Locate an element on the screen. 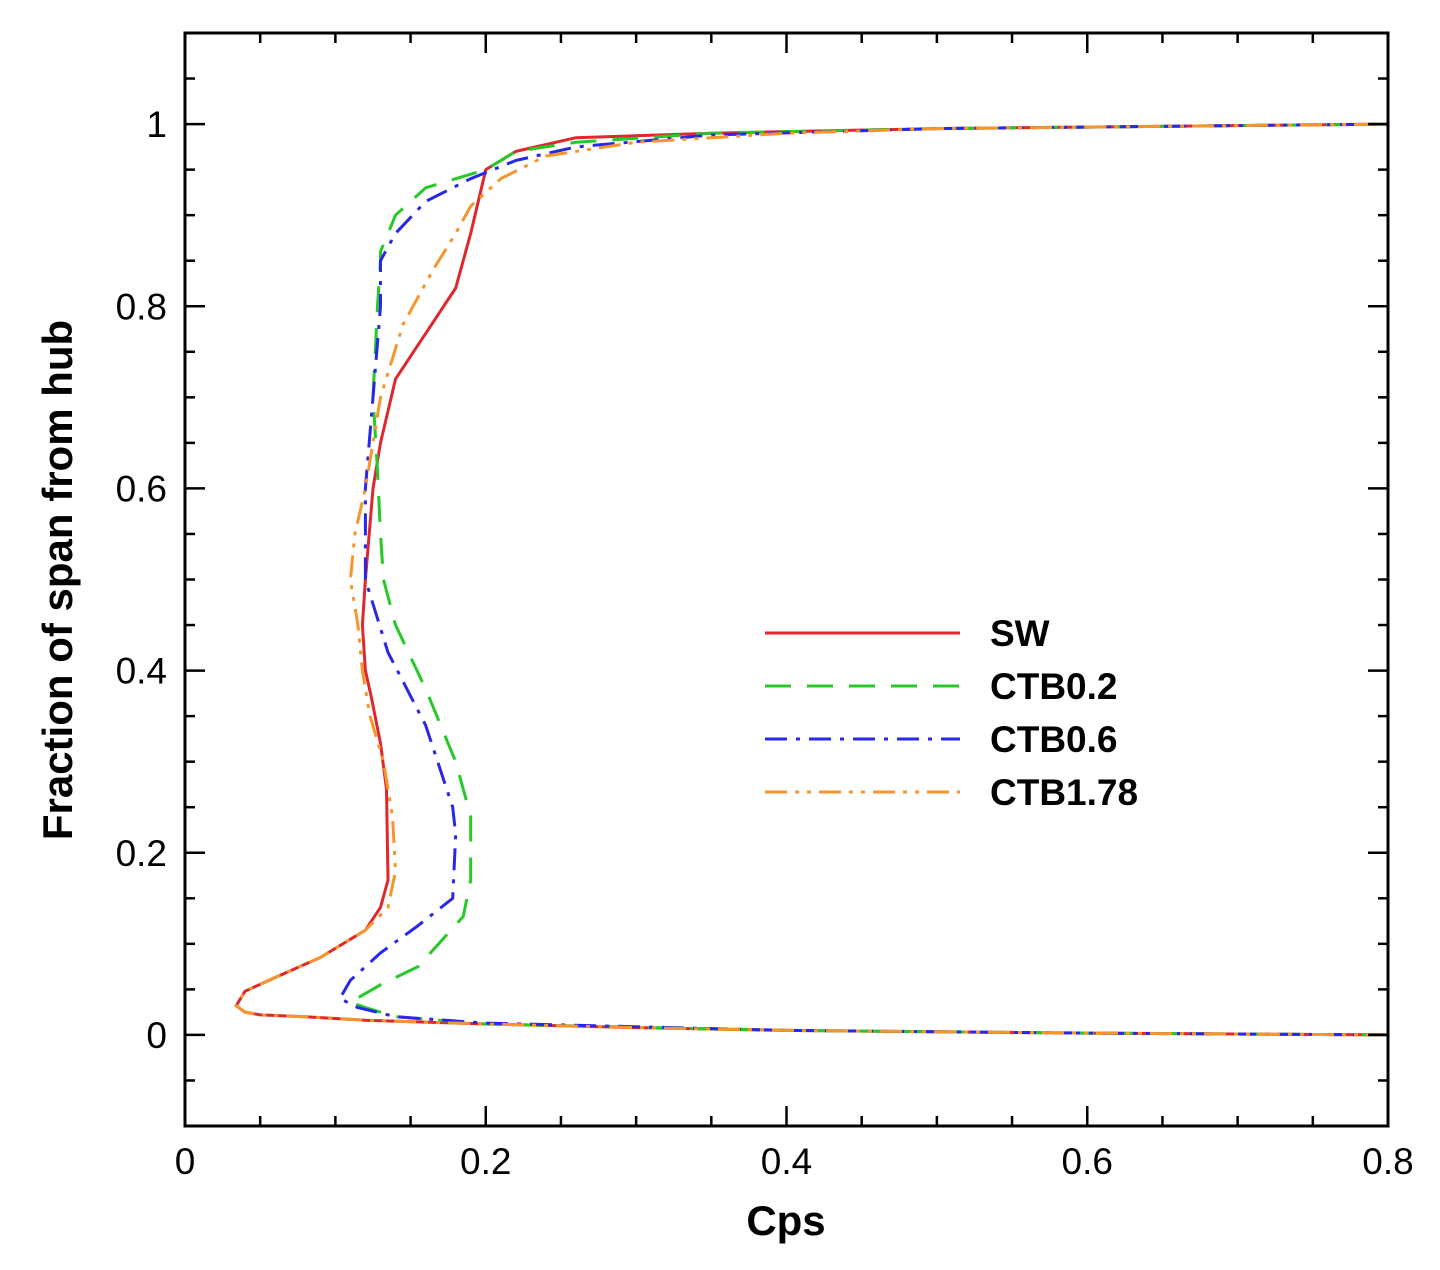 This screenshot has height=1270, width=1440. y-tick-label: 0.6 is located at coordinates (141, 488).